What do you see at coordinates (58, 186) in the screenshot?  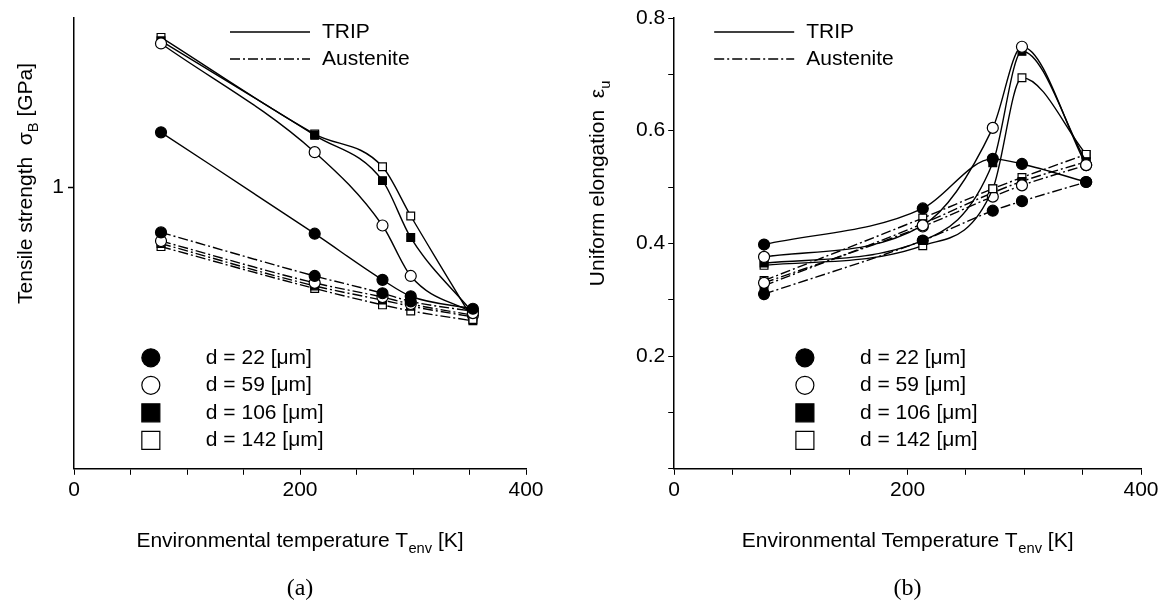 I see `text: 1` at bounding box center [58, 186].